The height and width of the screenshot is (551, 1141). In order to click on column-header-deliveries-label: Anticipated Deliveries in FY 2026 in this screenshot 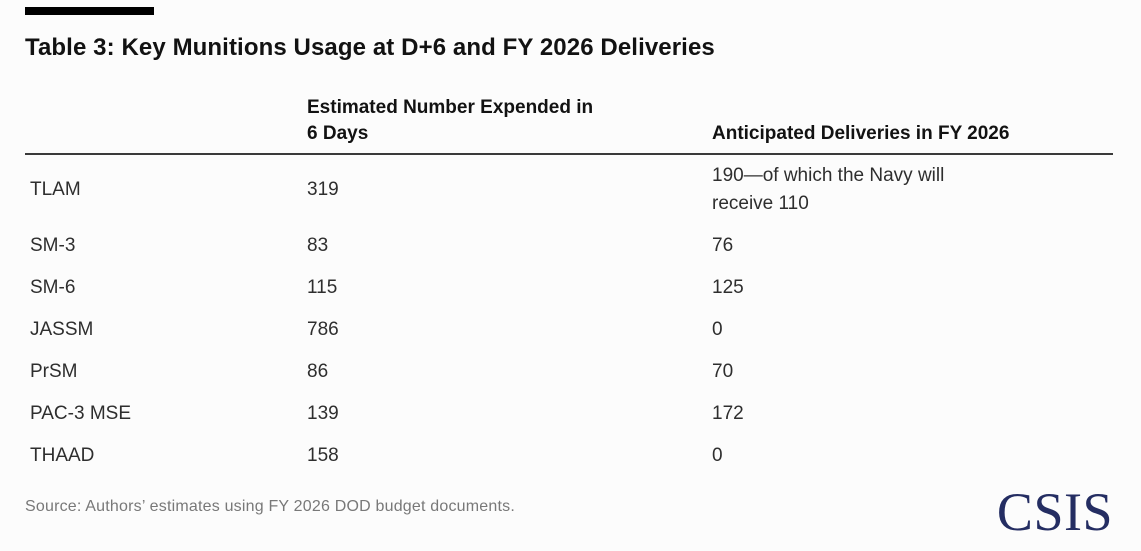, I will do `click(861, 133)`.